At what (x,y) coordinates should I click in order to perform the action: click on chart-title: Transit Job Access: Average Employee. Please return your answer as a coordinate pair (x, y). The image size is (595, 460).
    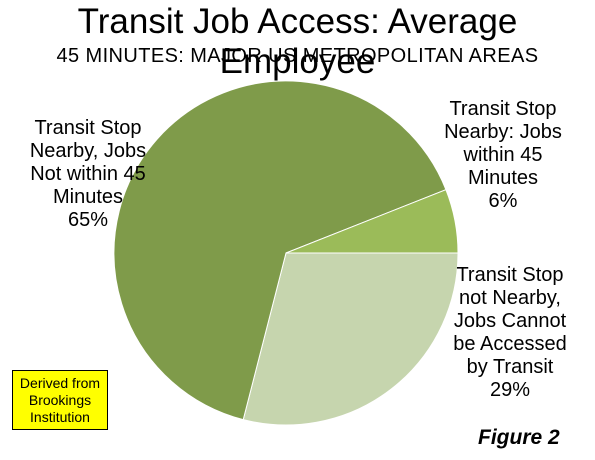
    Looking at the image, I should click on (297, 41).